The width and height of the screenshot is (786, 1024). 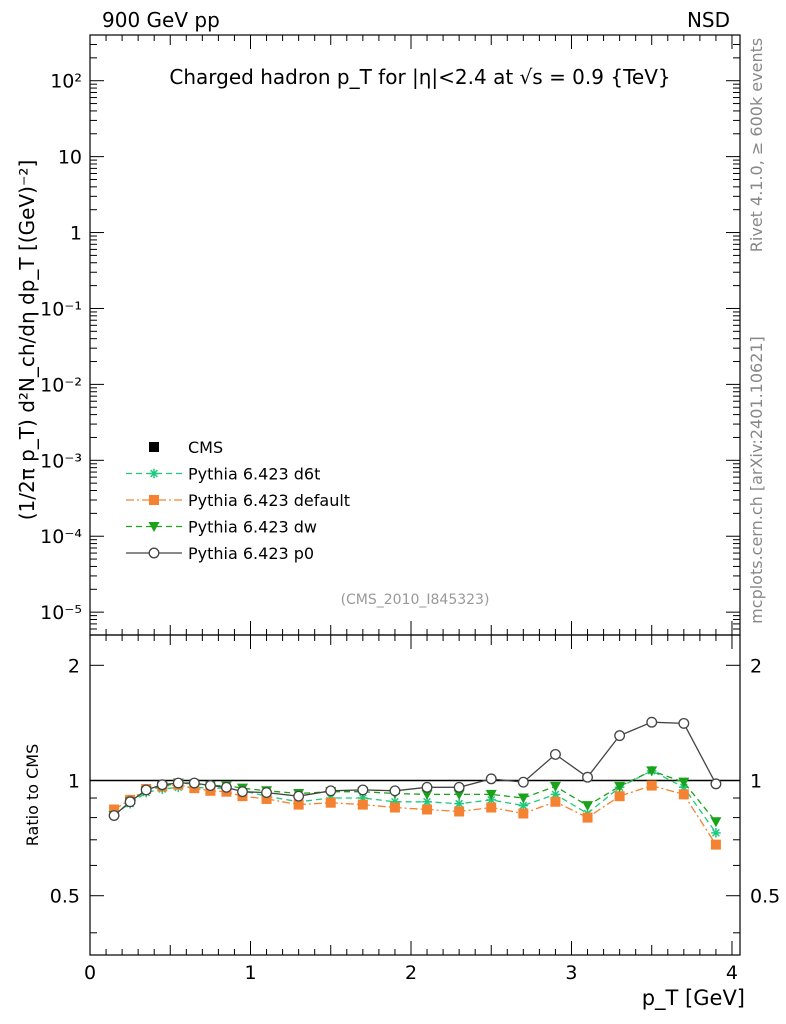 I want to click on ratio-y-tick-label-right: 2, so click(x=756, y=666).